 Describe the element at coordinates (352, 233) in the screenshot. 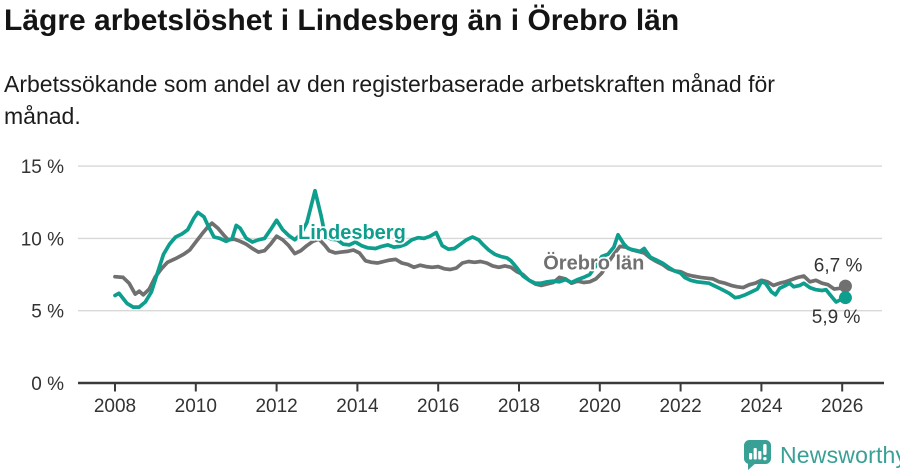

I see `series-label-lindesberg: Lindesberg` at that location.